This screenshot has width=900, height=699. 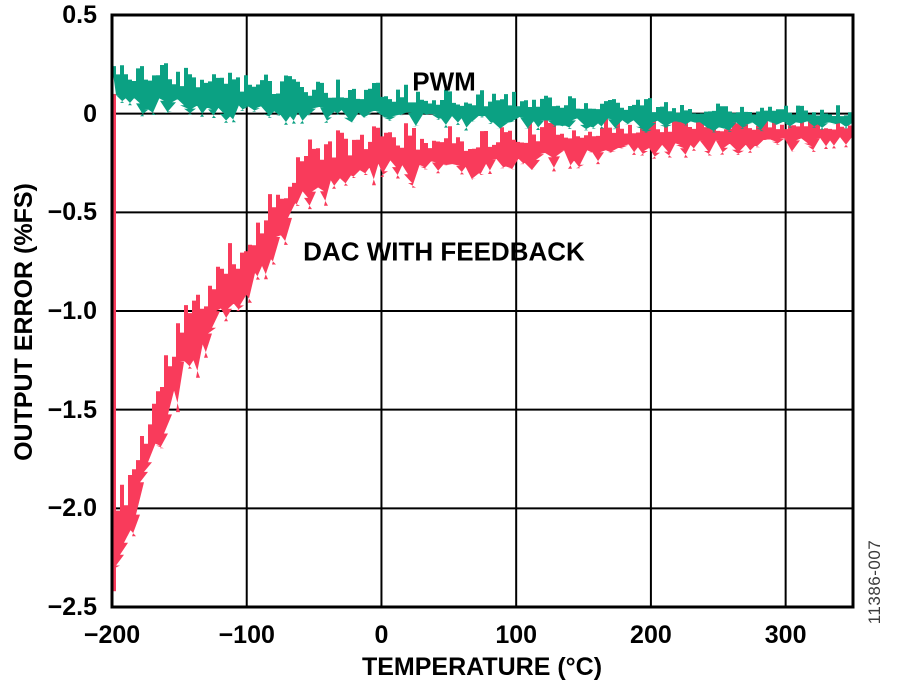 I want to click on x-tick-label: 0, so click(x=381, y=635).